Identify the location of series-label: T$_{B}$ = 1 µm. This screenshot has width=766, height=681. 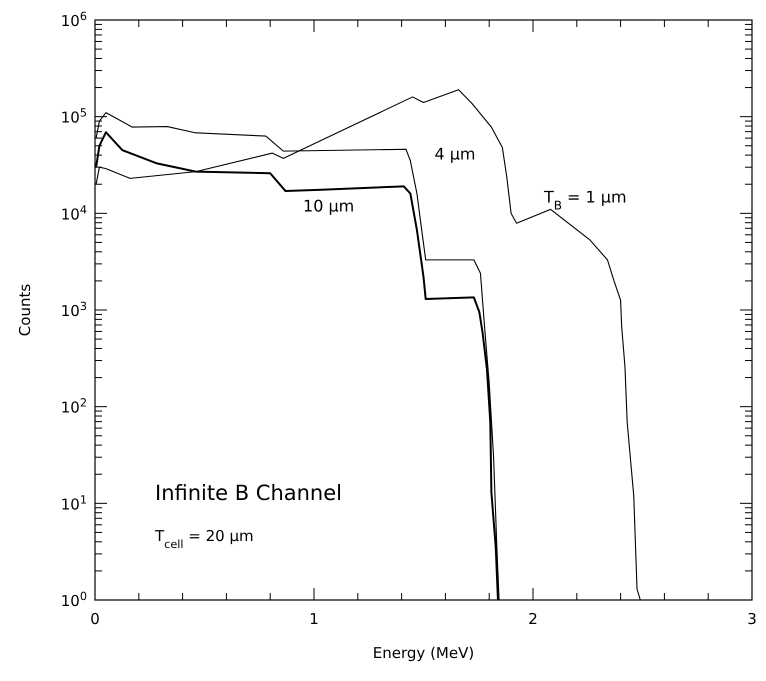
(584, 199).